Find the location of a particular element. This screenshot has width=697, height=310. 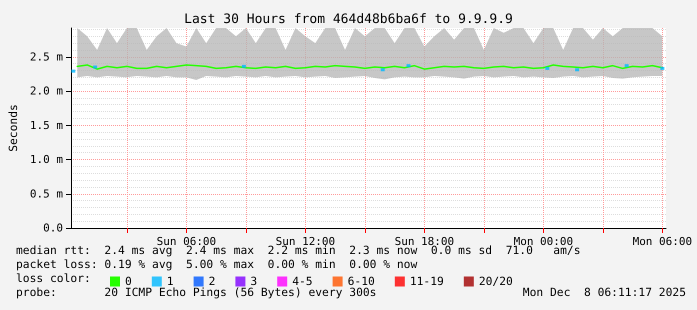

x-tick-label: Mon 06:00 is located at coordinates (662, 241).